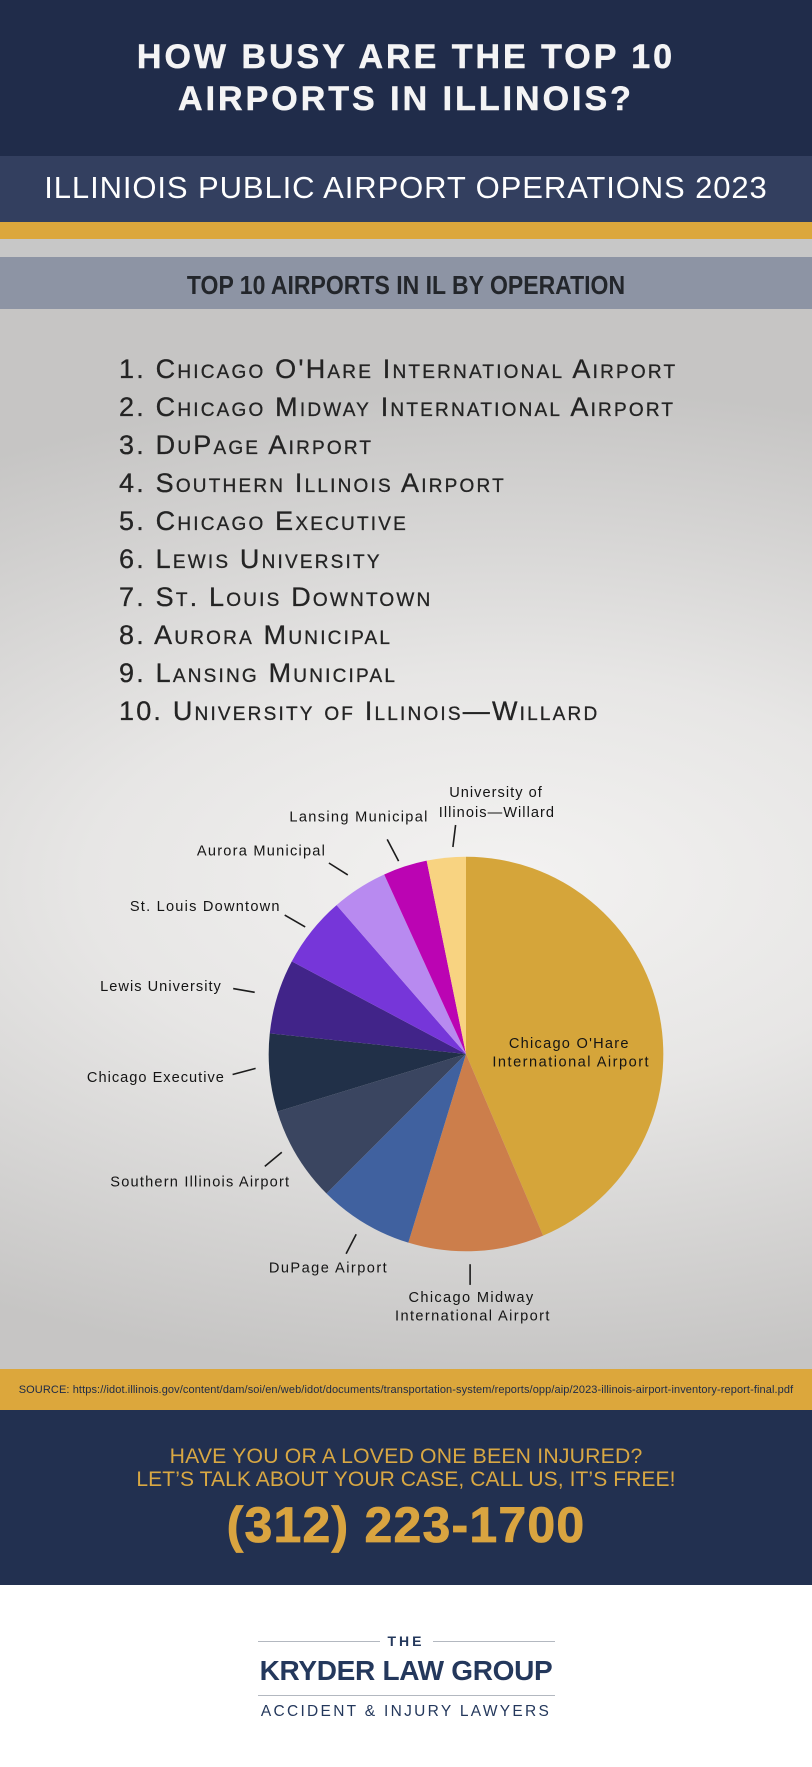  What do you see at coordinates (155, 1078) in the screenshot?
I see `svg-text: Chicago Executive` at bounding box center [155, 1078].